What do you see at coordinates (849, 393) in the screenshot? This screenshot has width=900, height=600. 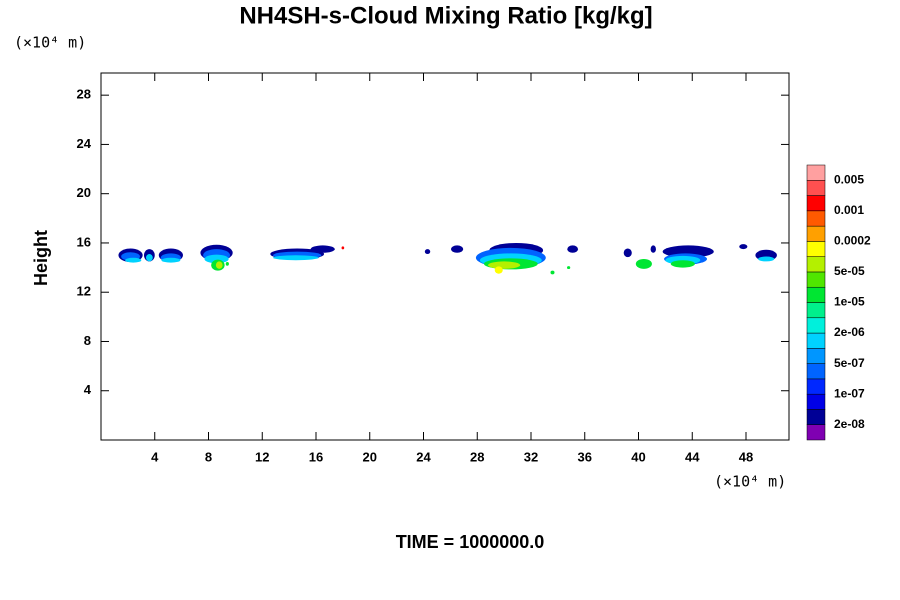 I see `colorbar-label: 1e-07` at bounding box center [849, 393].